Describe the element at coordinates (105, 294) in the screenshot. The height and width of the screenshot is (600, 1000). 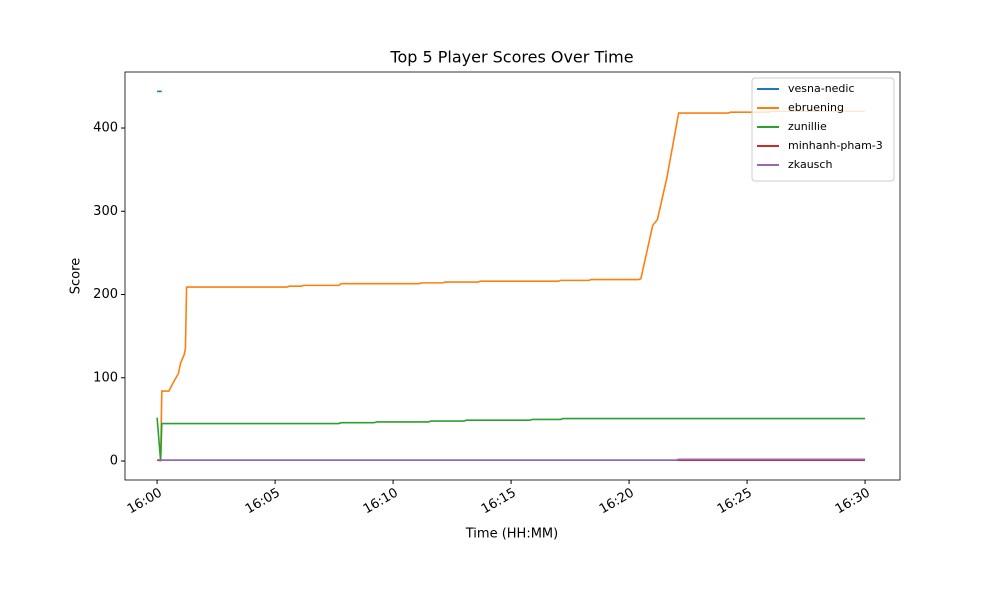
I see `y-tick-label: 200` at that location.